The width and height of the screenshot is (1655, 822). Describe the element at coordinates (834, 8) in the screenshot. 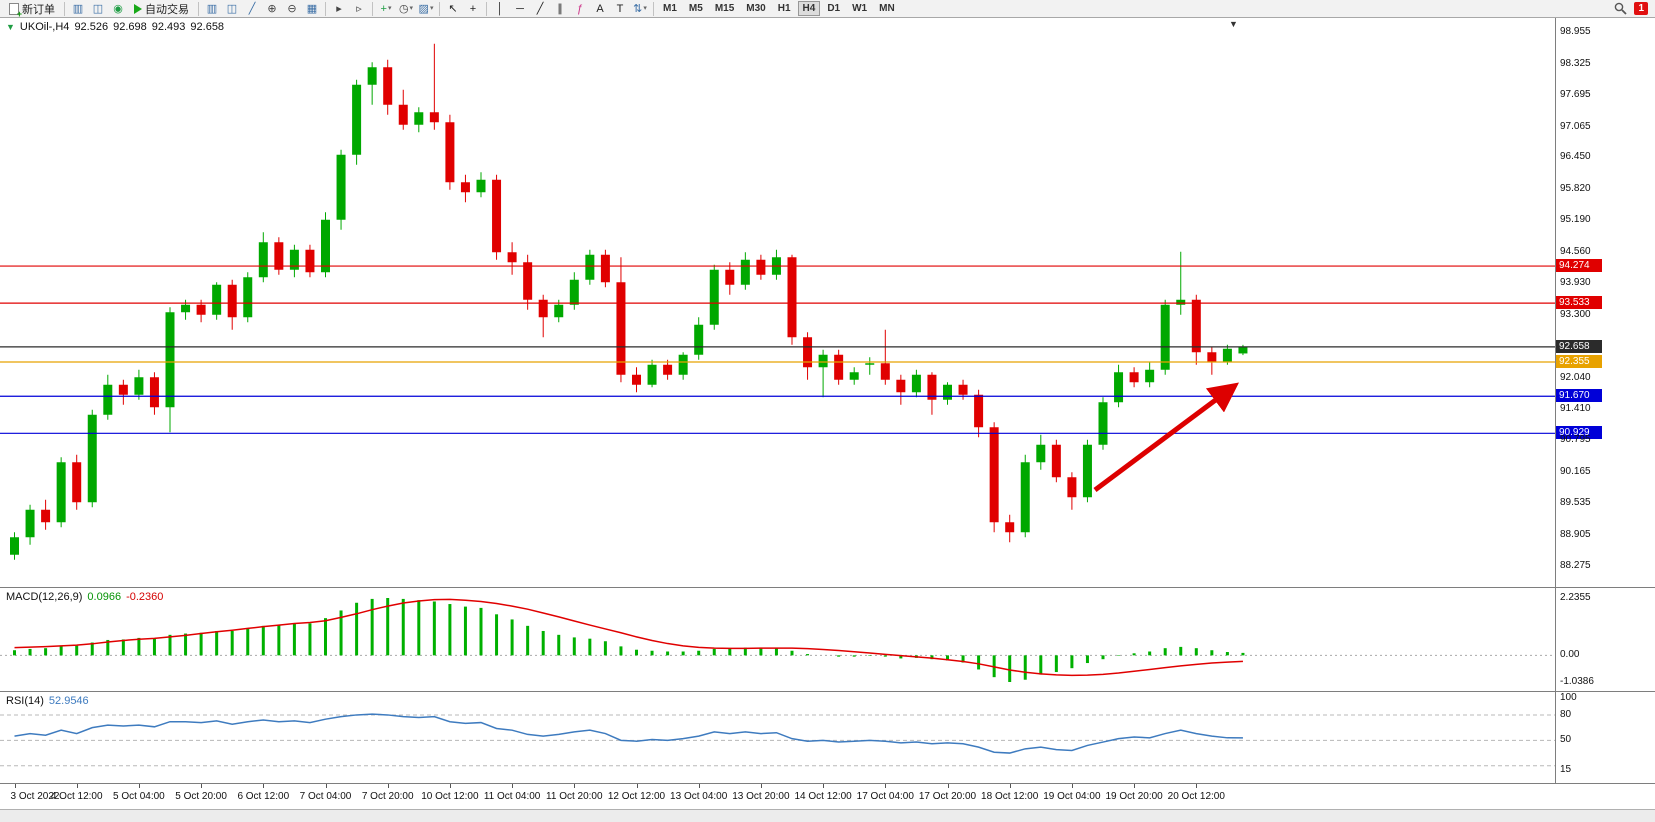

I see `timeframe-button-D1: D1` at that location.